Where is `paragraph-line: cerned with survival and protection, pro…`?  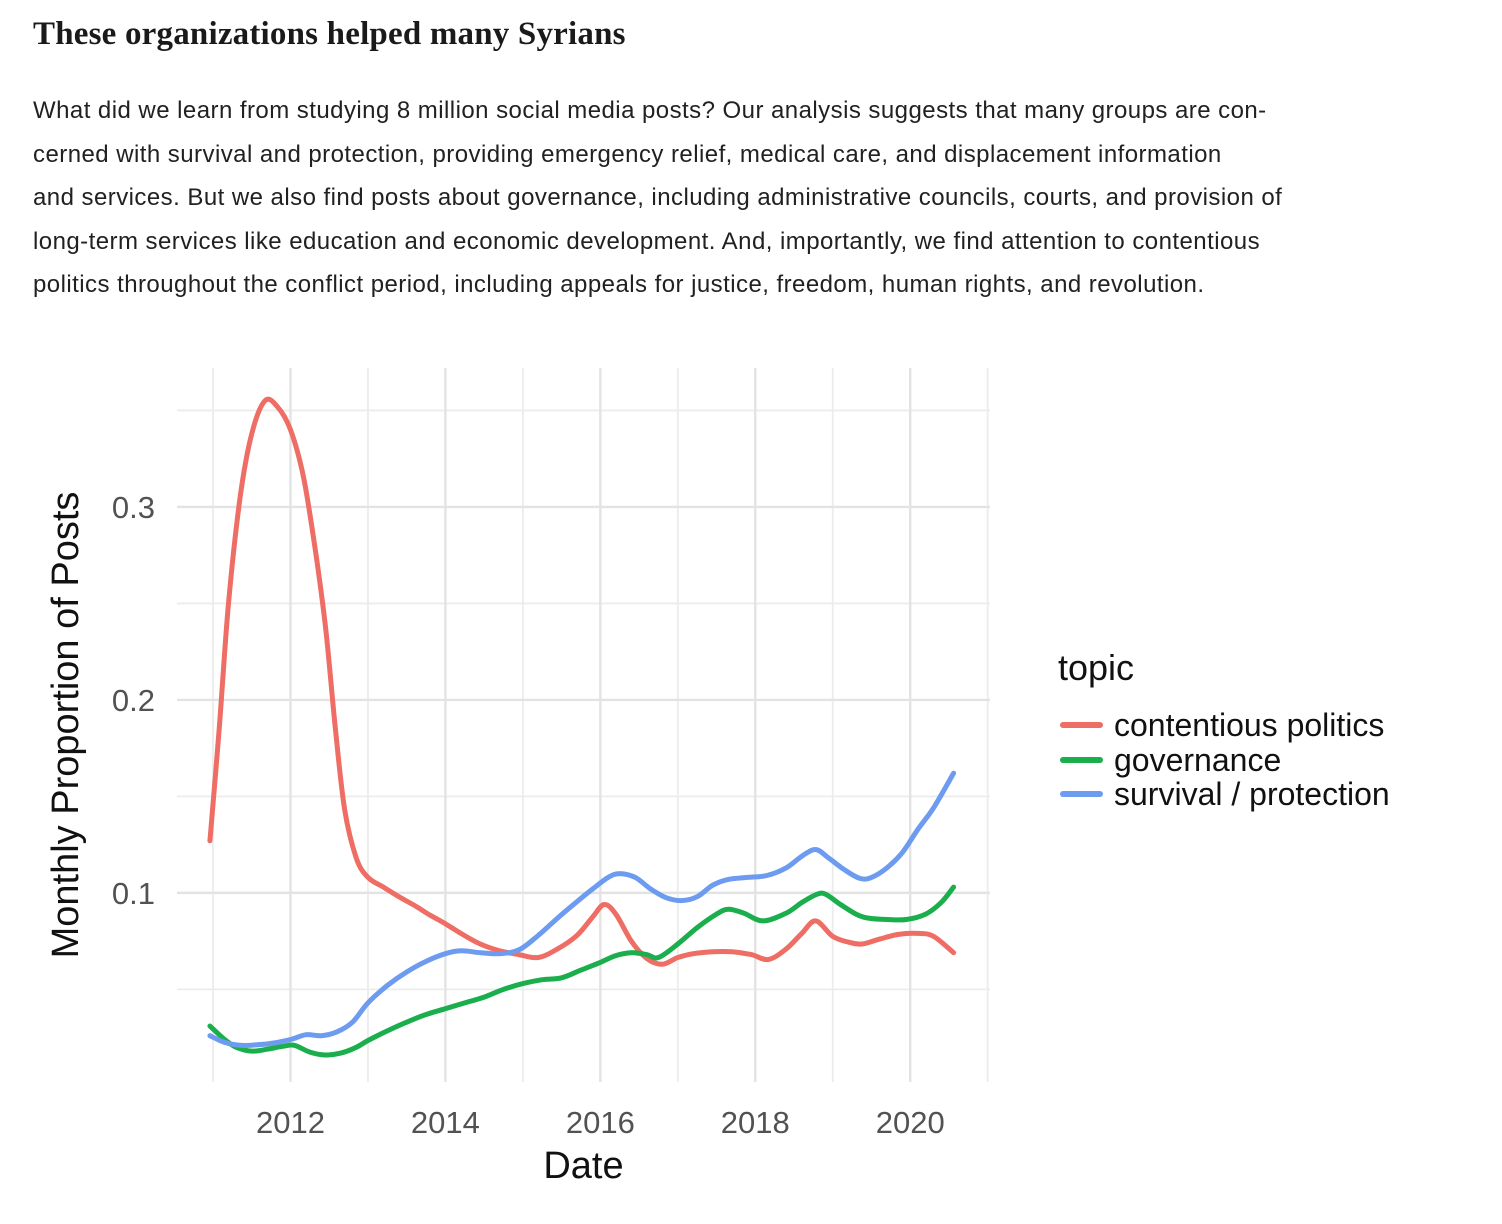
paragraph-line: cerned with survival and protection, pro… is located at coordinates (627, 154).